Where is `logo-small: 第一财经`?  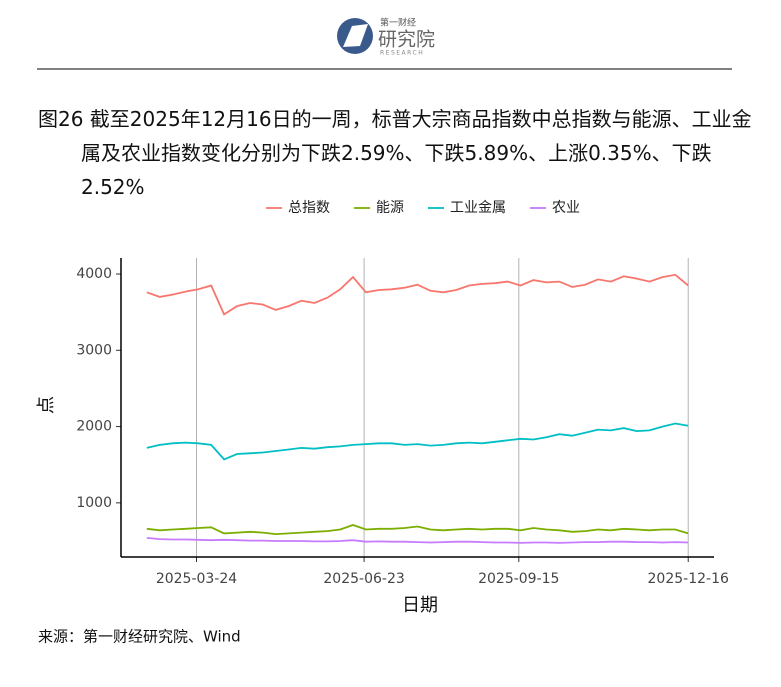
logo-small: 第一财经 is located at coordinates (398, 23).